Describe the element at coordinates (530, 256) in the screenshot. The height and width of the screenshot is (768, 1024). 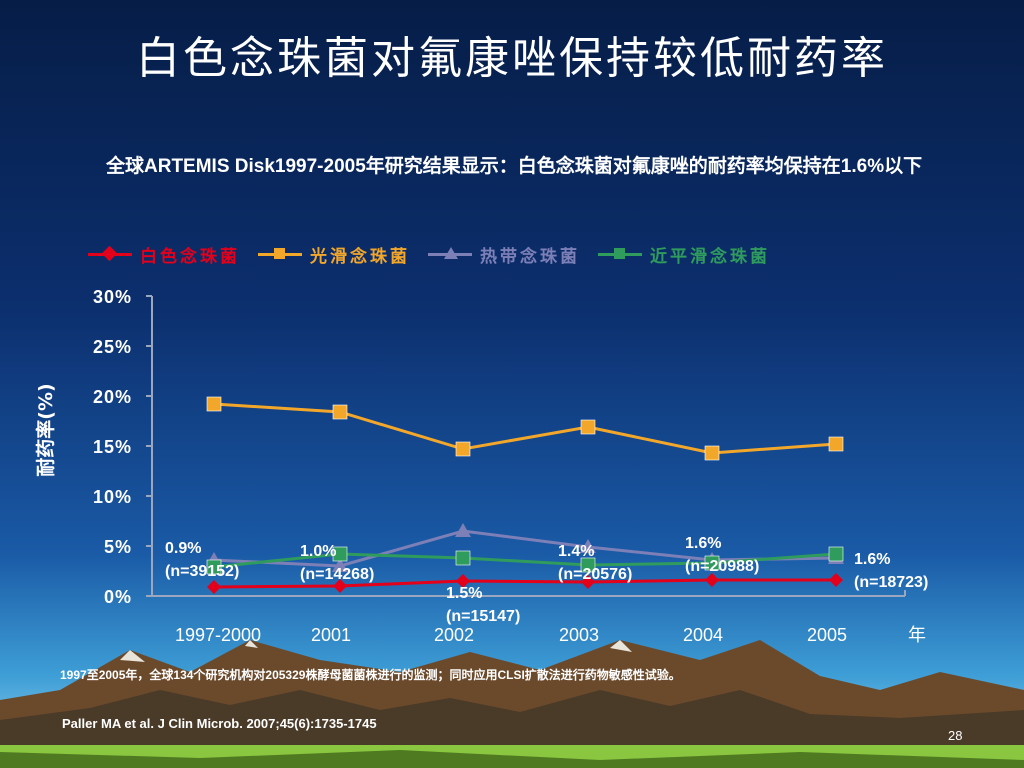
I see `legend-label-tropicalis: 热带念珠菌` at that location.